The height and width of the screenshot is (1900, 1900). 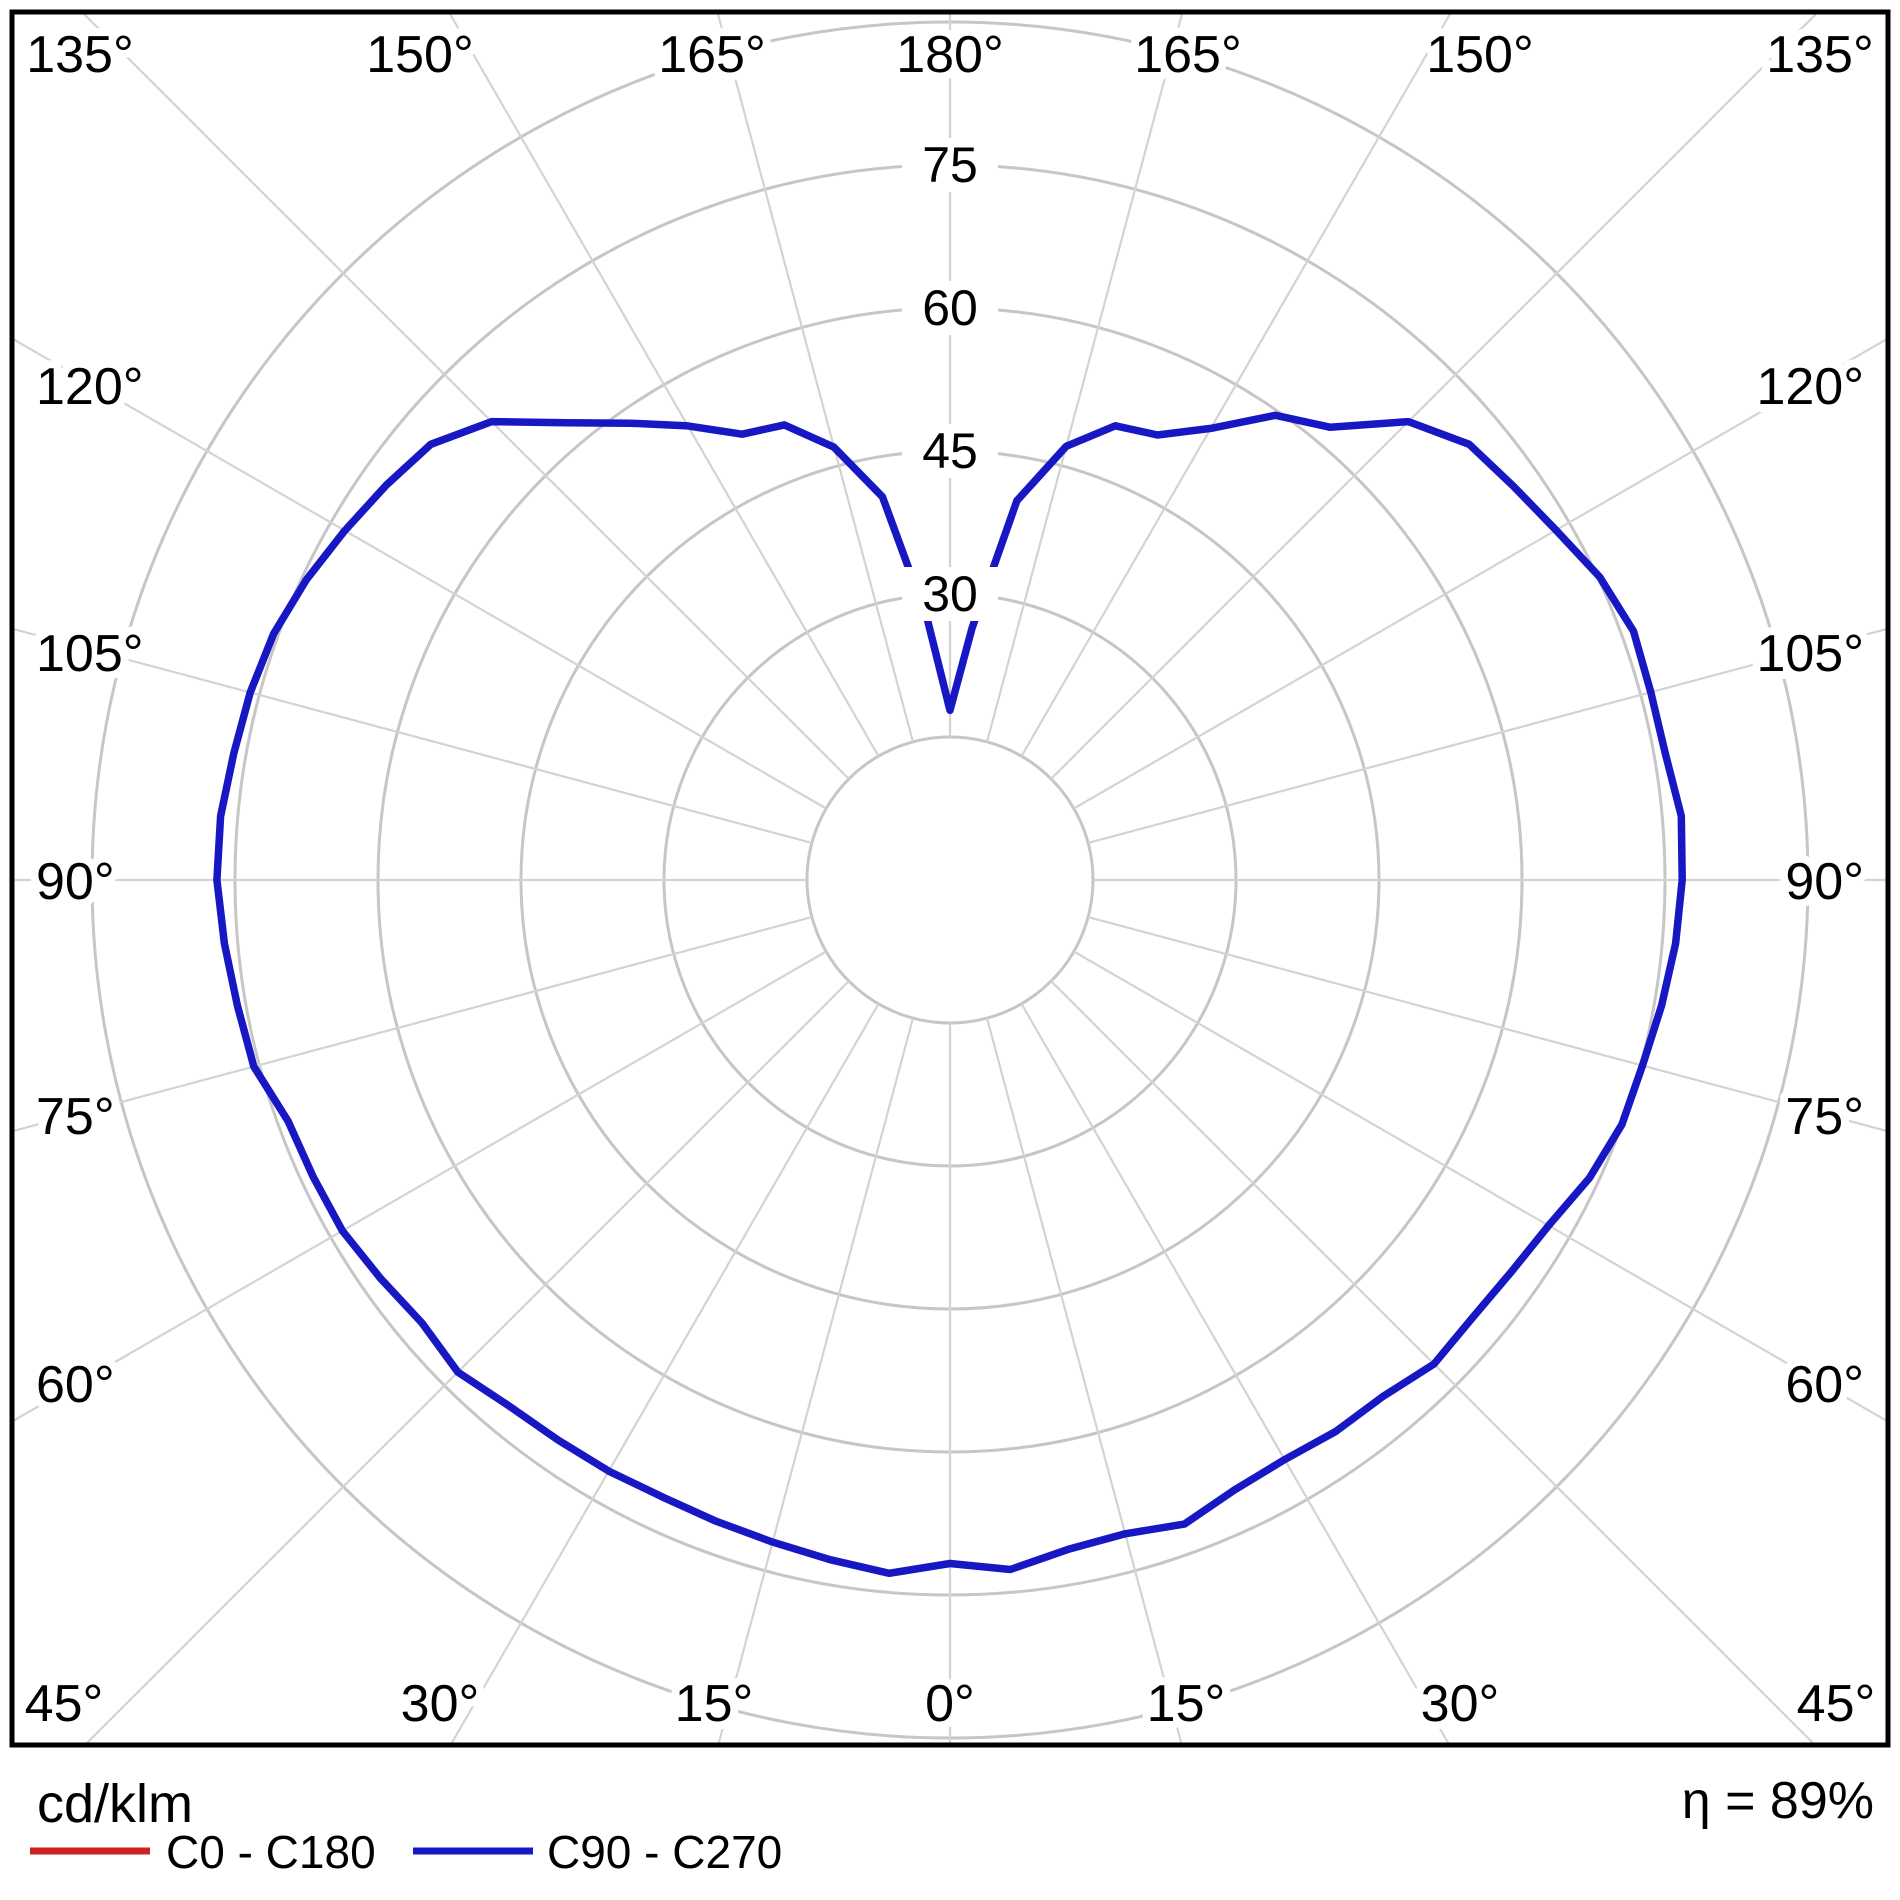 I want to click on angle-label-left: 60°, so click(x=75, y=1385).